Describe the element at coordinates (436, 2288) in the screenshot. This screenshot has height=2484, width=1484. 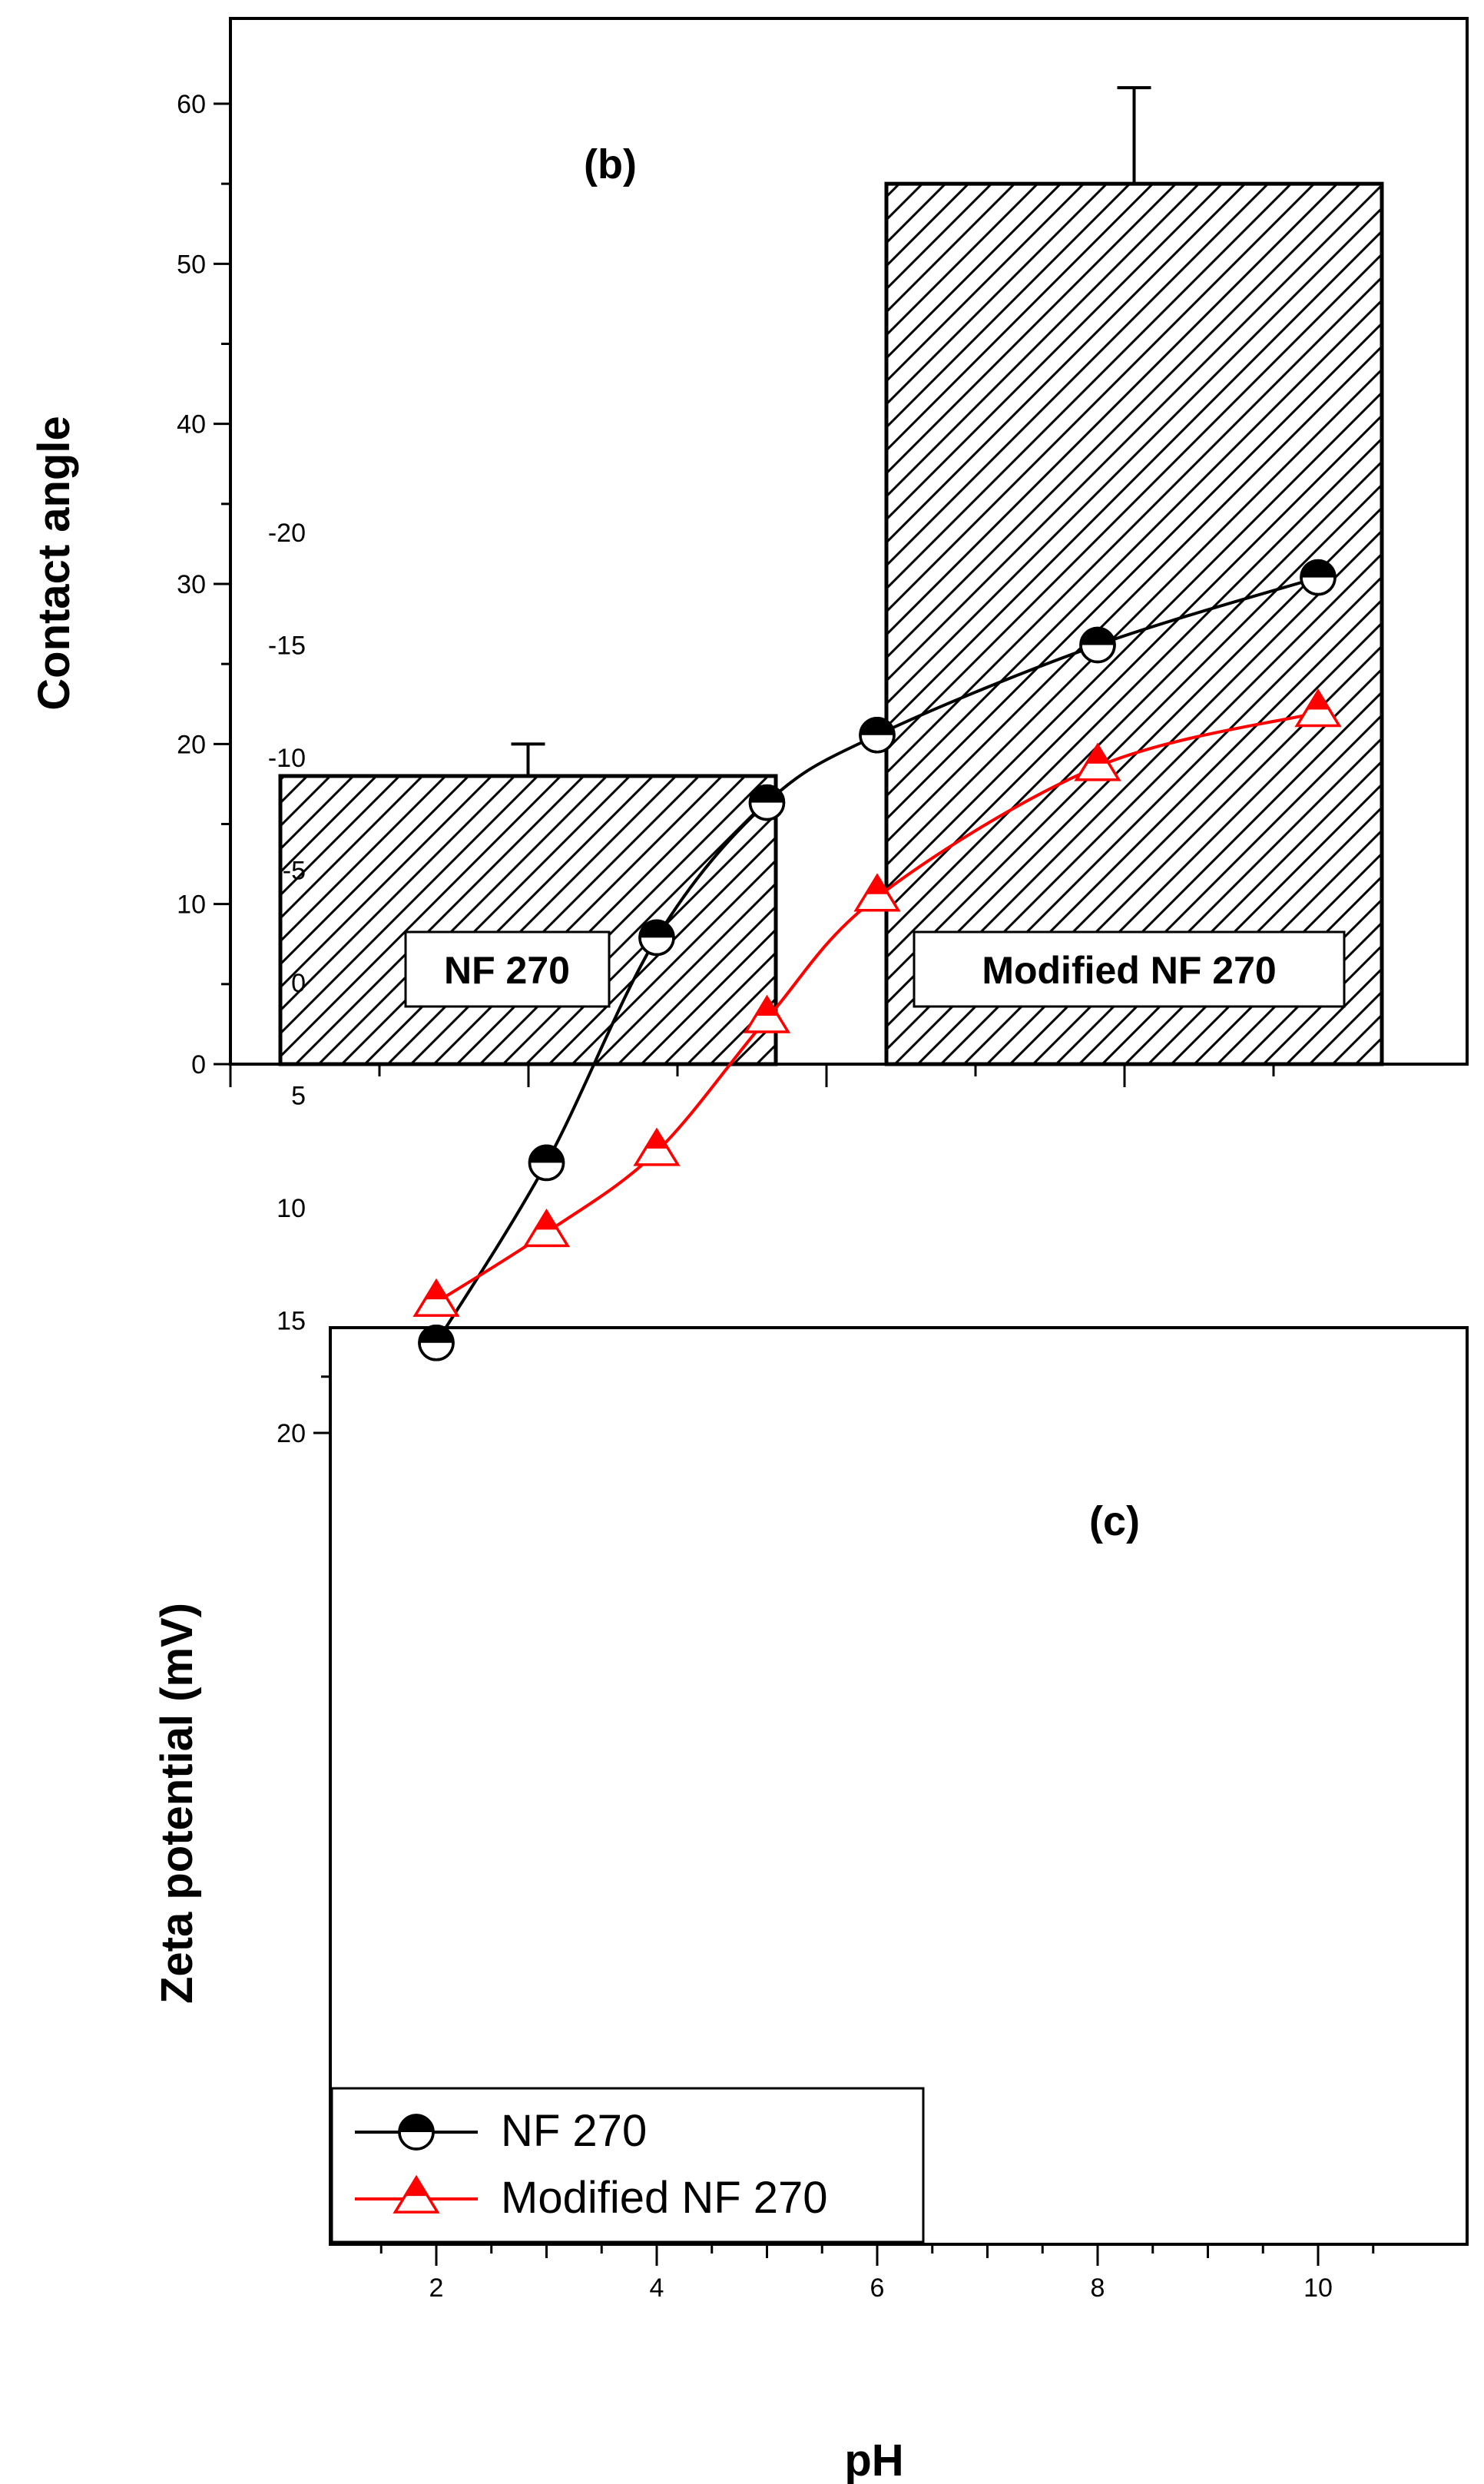
I see `line-x-tick-label: 2` at that location.